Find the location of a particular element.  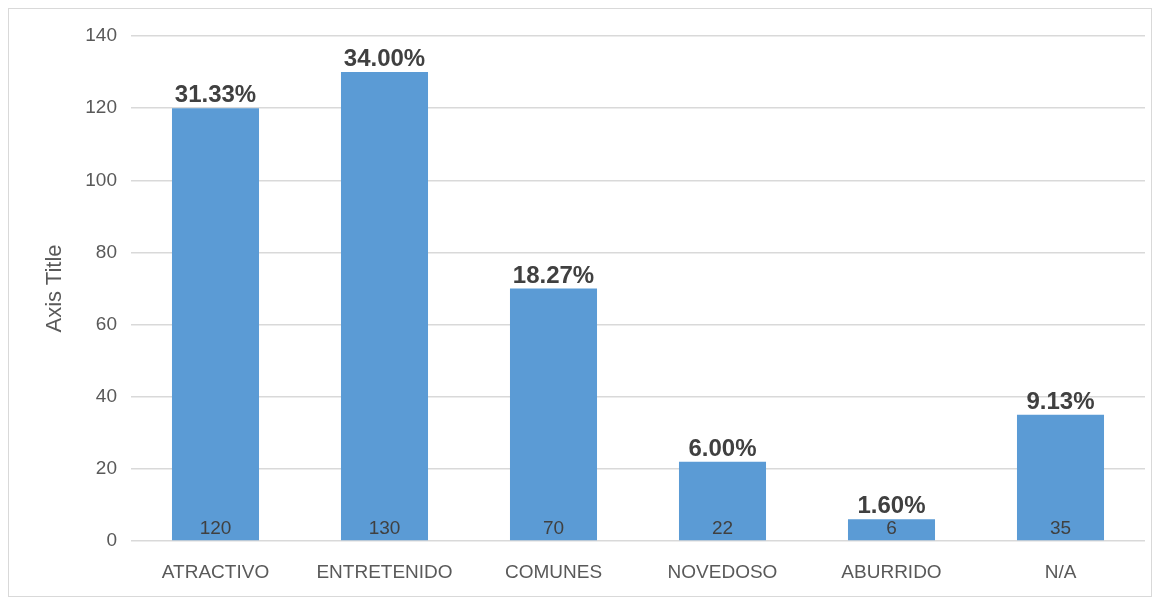

x-tick-label: NOVEDOSO is located at coordinates (722, 571).